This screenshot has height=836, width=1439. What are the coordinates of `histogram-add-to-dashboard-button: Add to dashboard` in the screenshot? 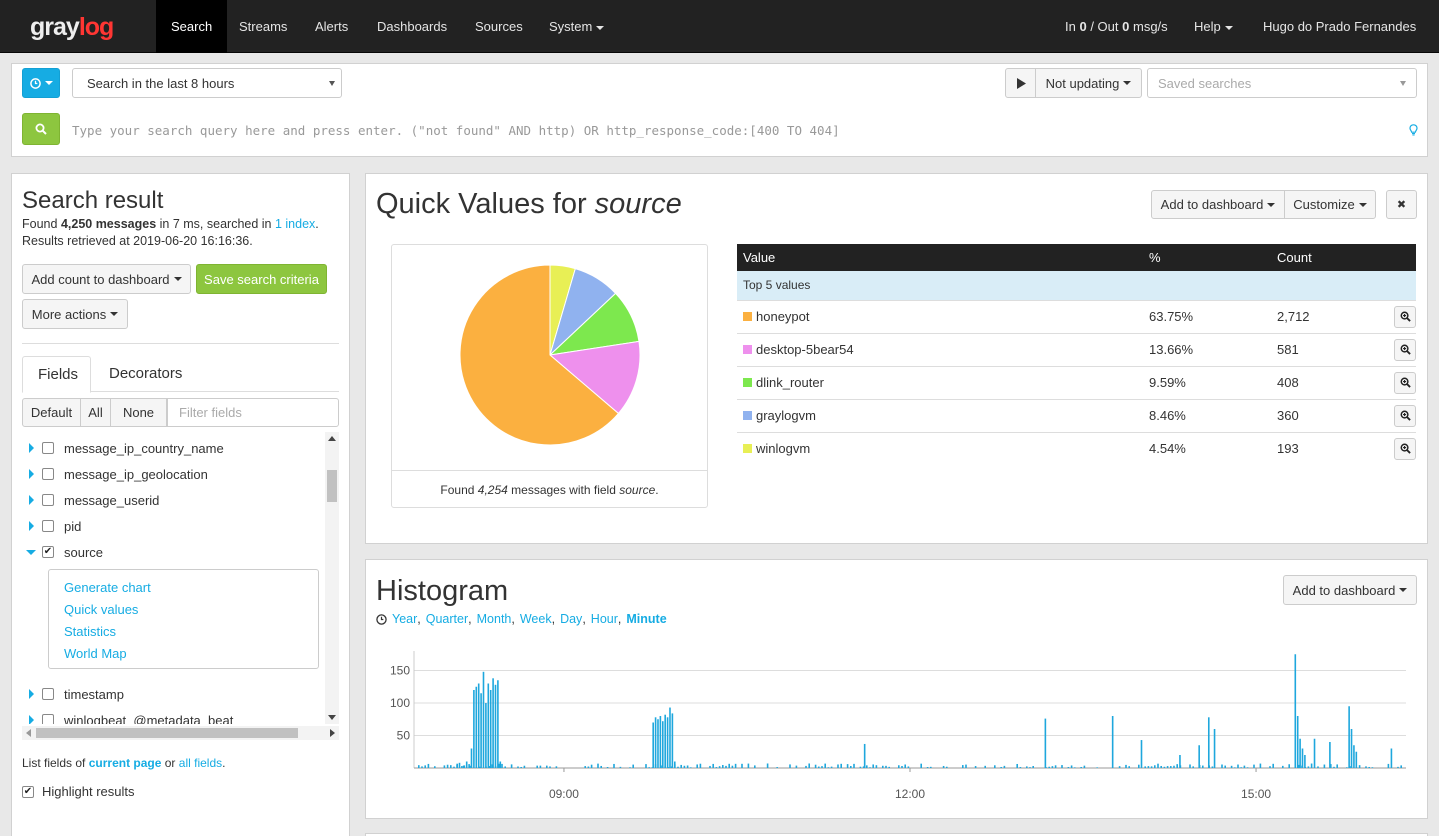 It's located at (1350, 590).